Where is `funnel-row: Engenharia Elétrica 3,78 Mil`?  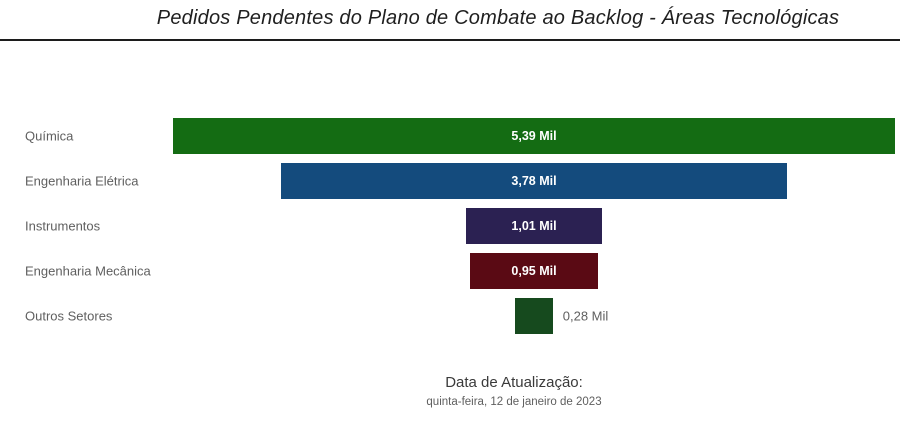 funnel-row: Engenharia Elétrica 3,78 Mil is located at coordinates (450, 181).